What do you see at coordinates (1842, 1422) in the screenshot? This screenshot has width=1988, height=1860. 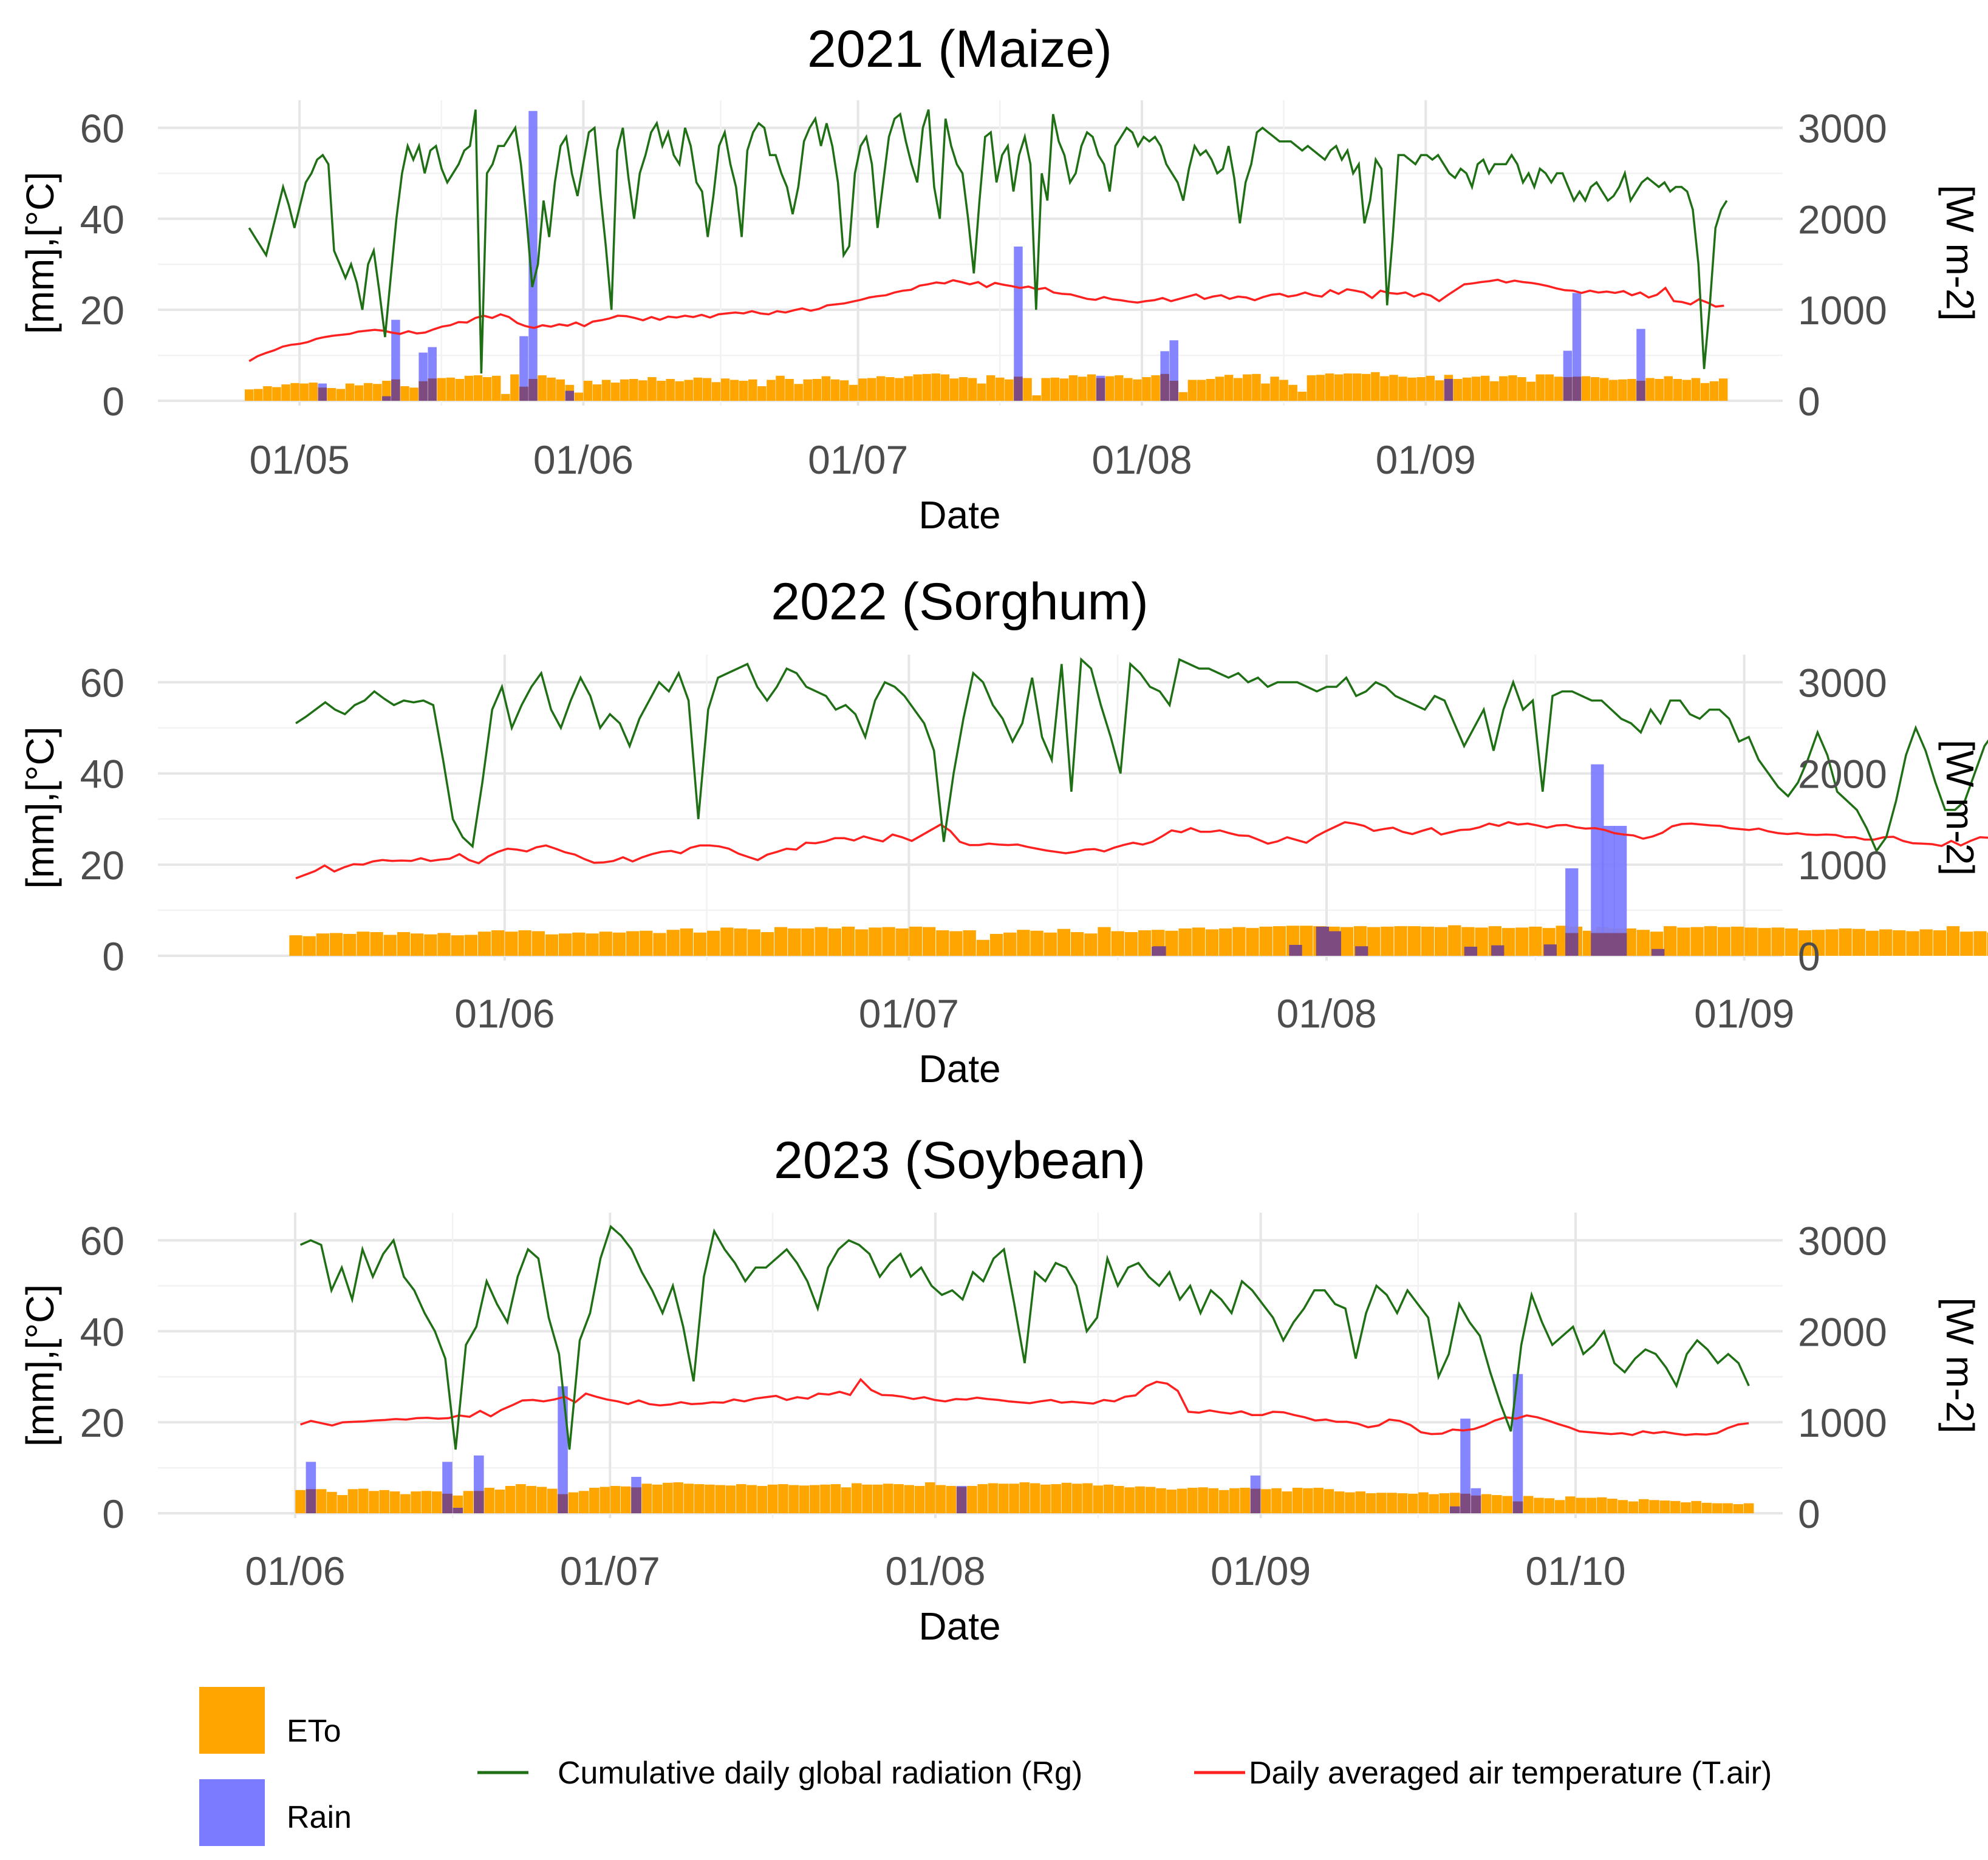 I see `y-right-tick-label: 1000` at bounding box center [1842, 1422].